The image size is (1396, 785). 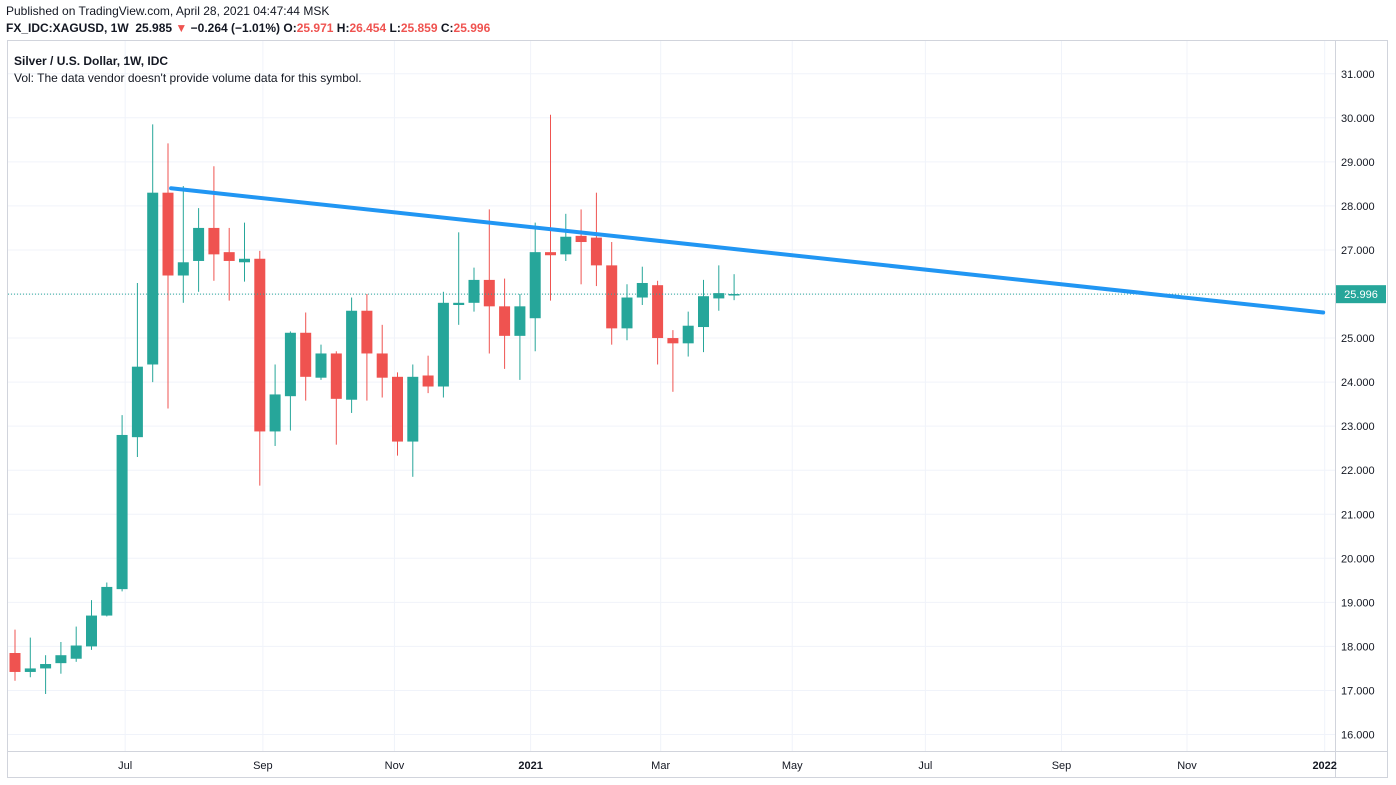 What do you see at coordinates (395, 28) in the screenshot?
I see `low-label: L:` at bounding box center [395, 28].